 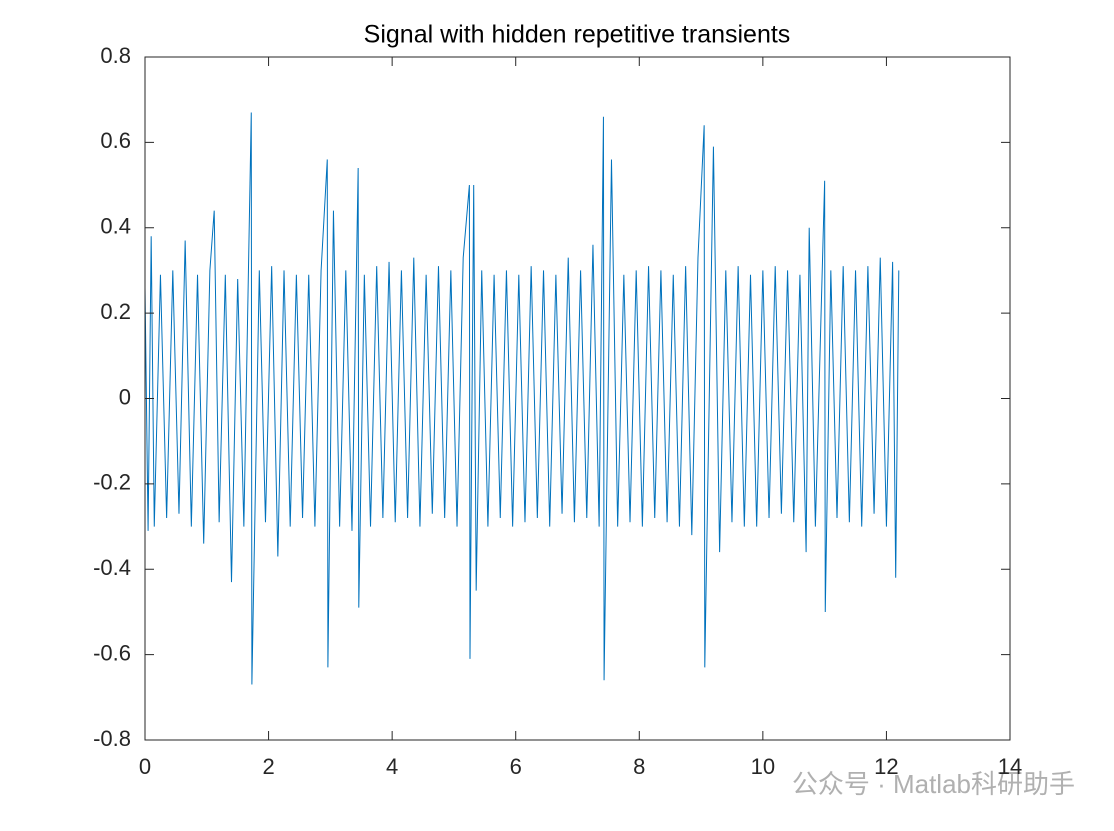 What do you see at coordinates (112, 652) in the screenshot?
I see `y-tick-label: -0.6` at bounding box center [112, 652].